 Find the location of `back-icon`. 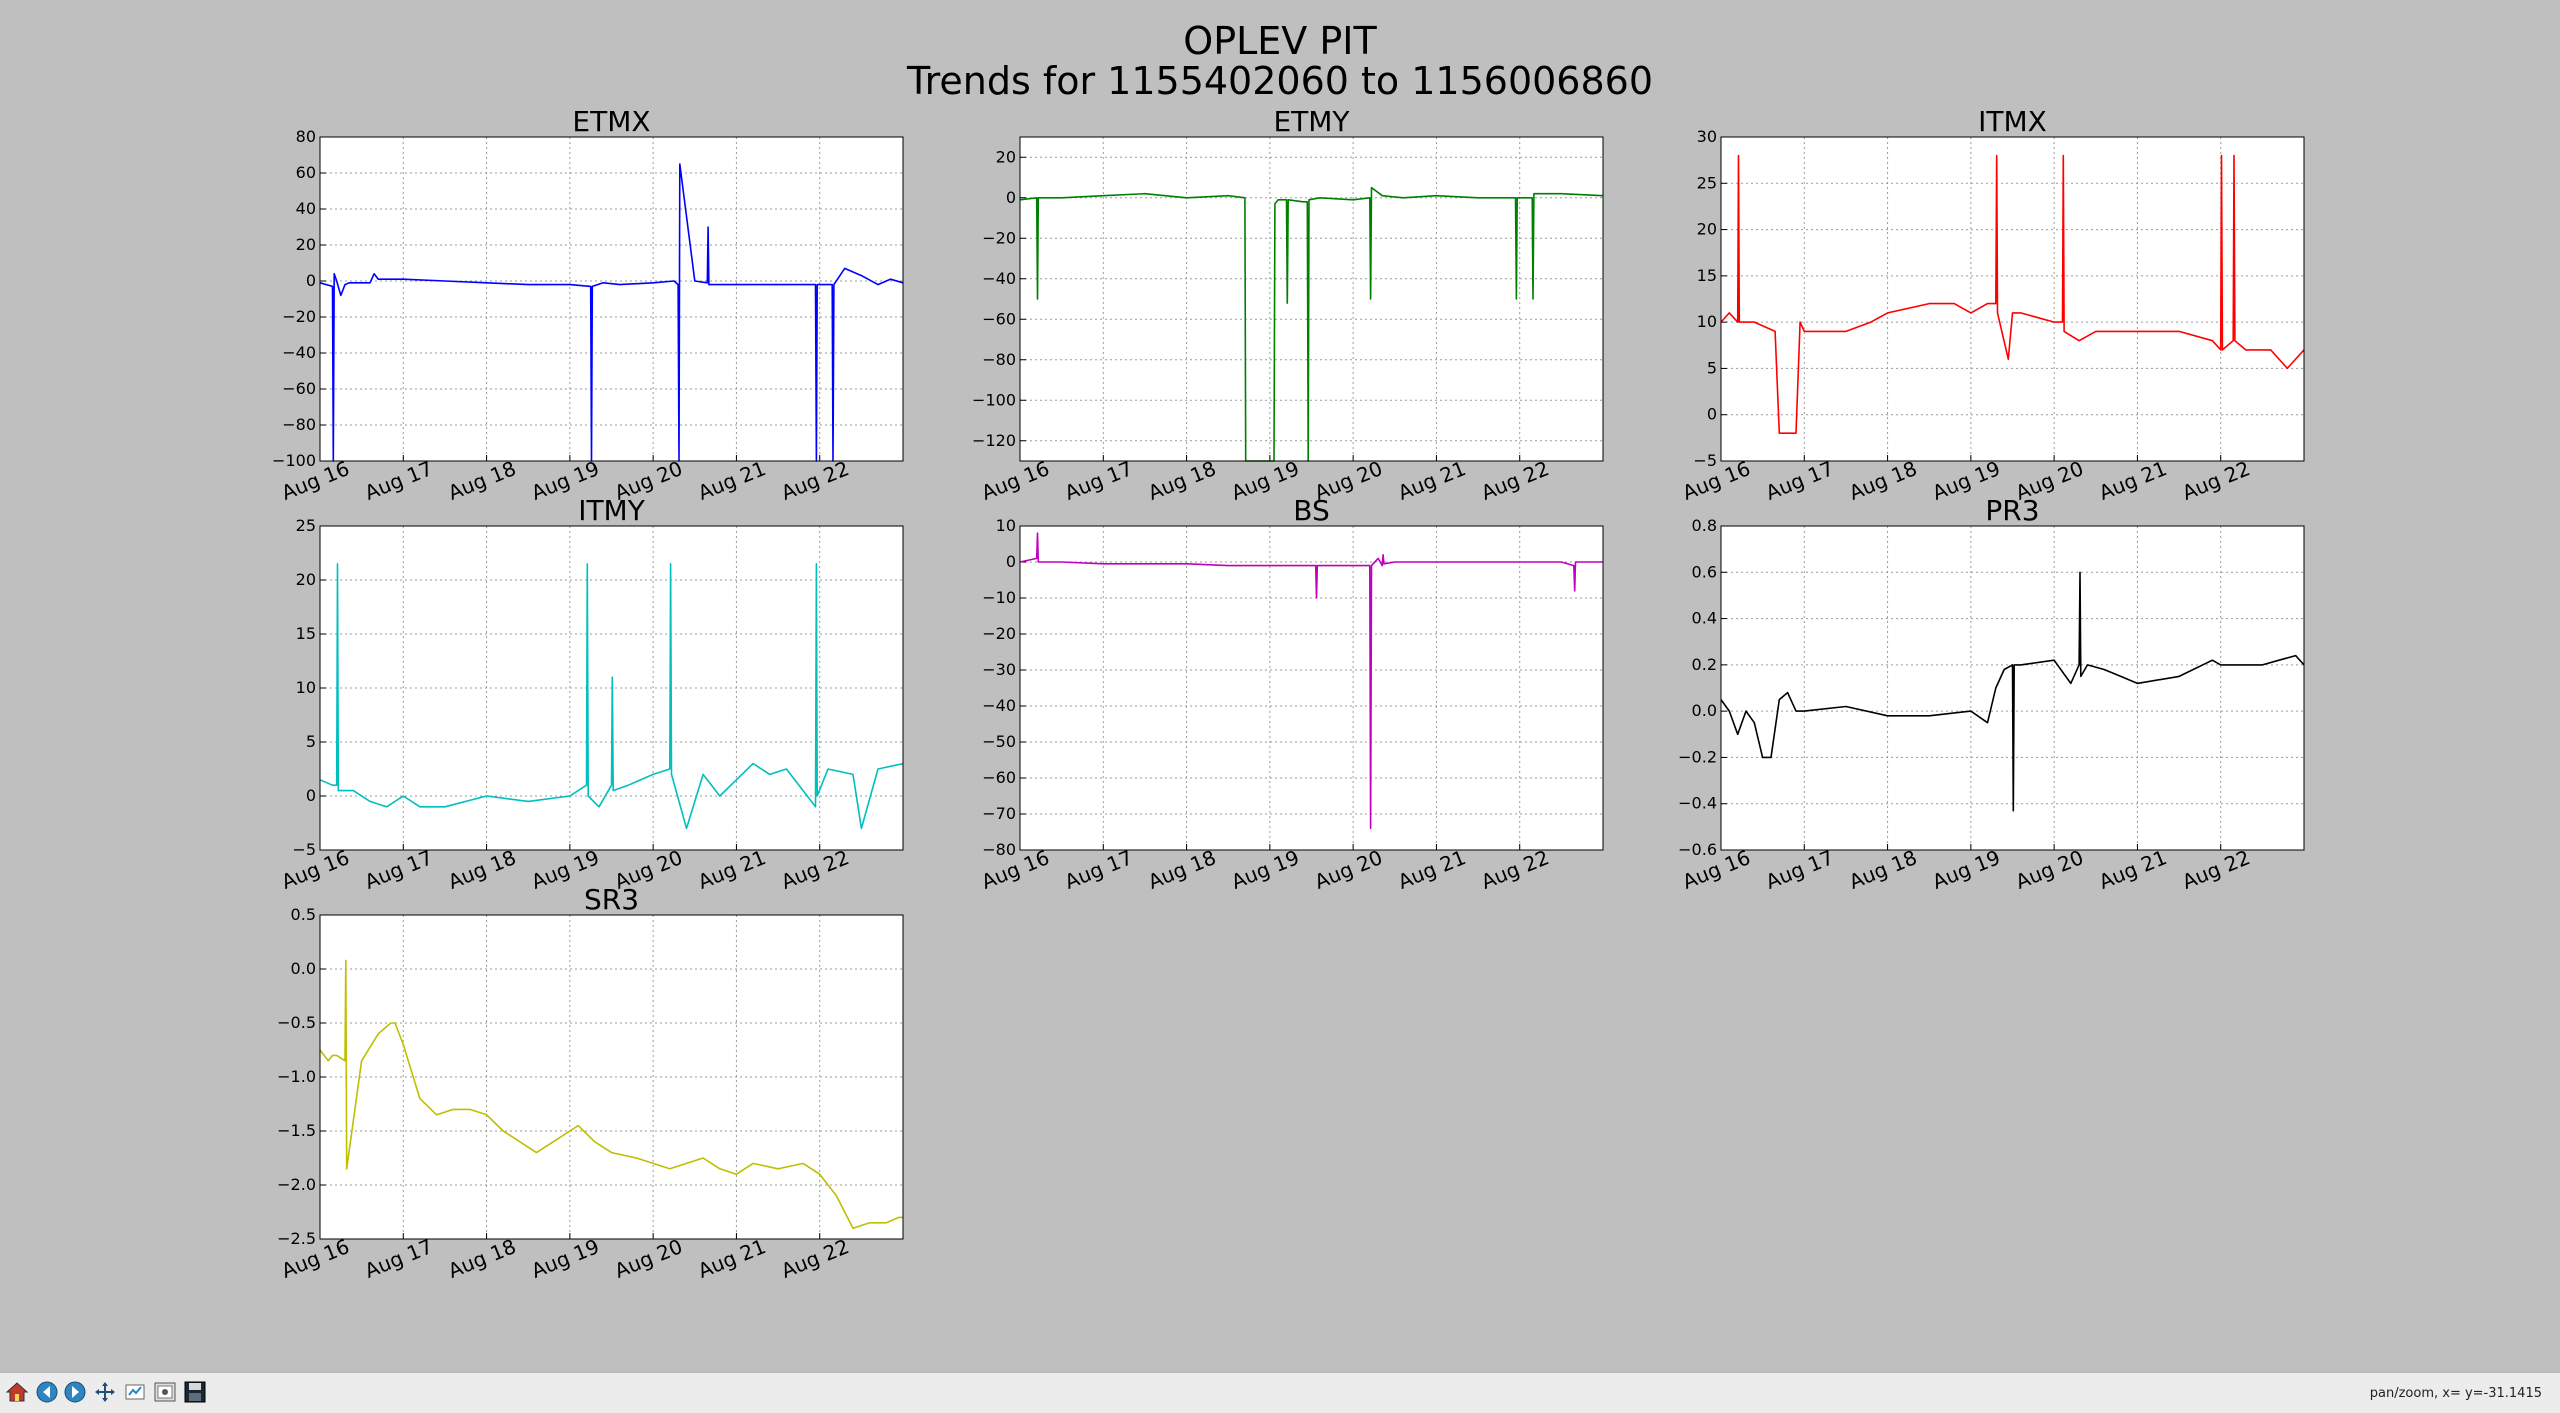

back-icon is located at coordinates (47, 1392).